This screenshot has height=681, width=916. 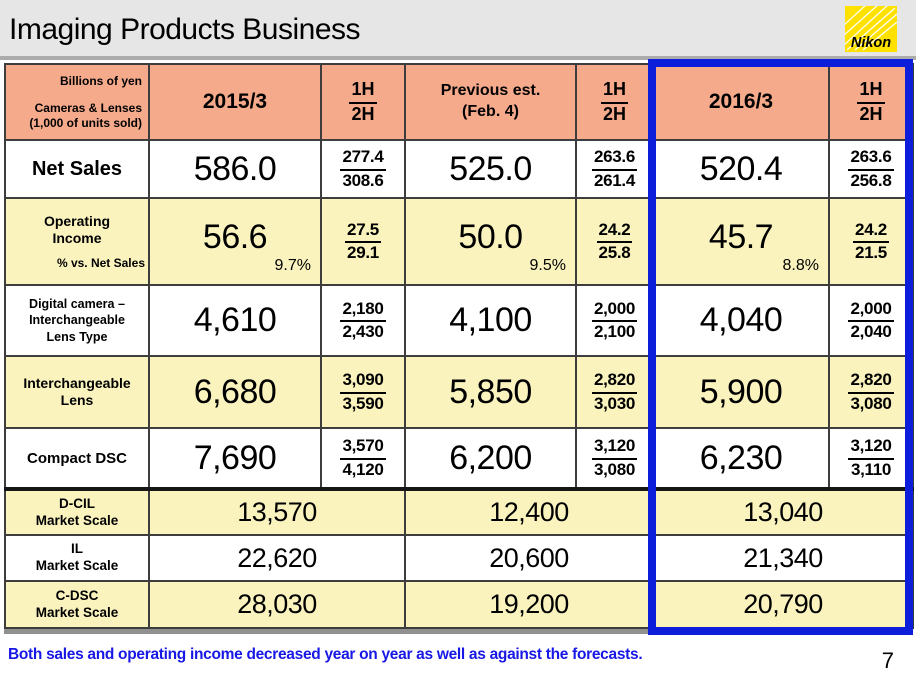 What do you see at coordinates (871, 241) in the screenshot?
I see `half-values-cell: 24.2 21.5` at bounding box center [871, 241].